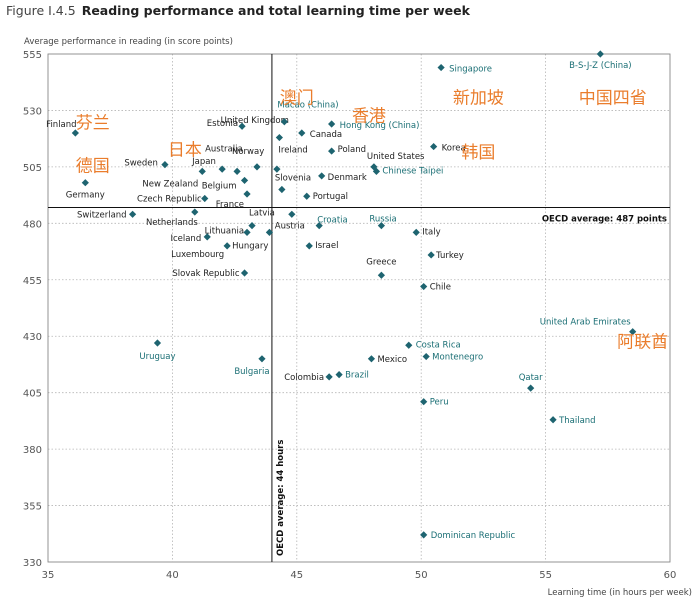 The height and width of the screenshot is (604, 700). I want to click on y-tick-label: 355, so click(32, 507).